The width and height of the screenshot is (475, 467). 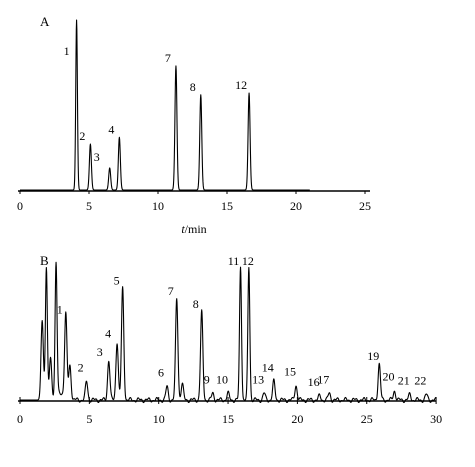 I want to click on panel-b-tick-label-5: 5, so click(x=89, y=419).